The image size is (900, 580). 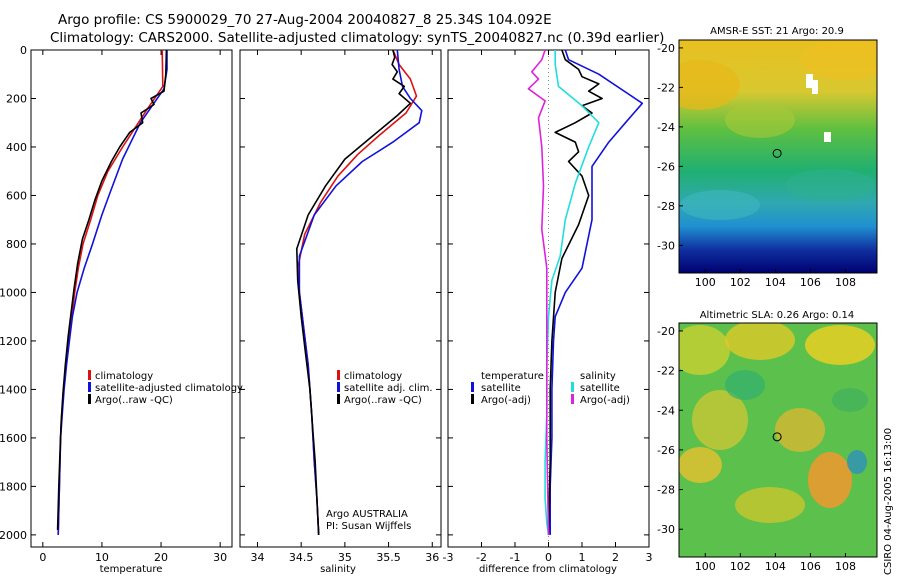 What do you see at coordinates (13, 292) in the screenshot?
I see `y-tick-label: 1000` at bounding box center [13, 292].